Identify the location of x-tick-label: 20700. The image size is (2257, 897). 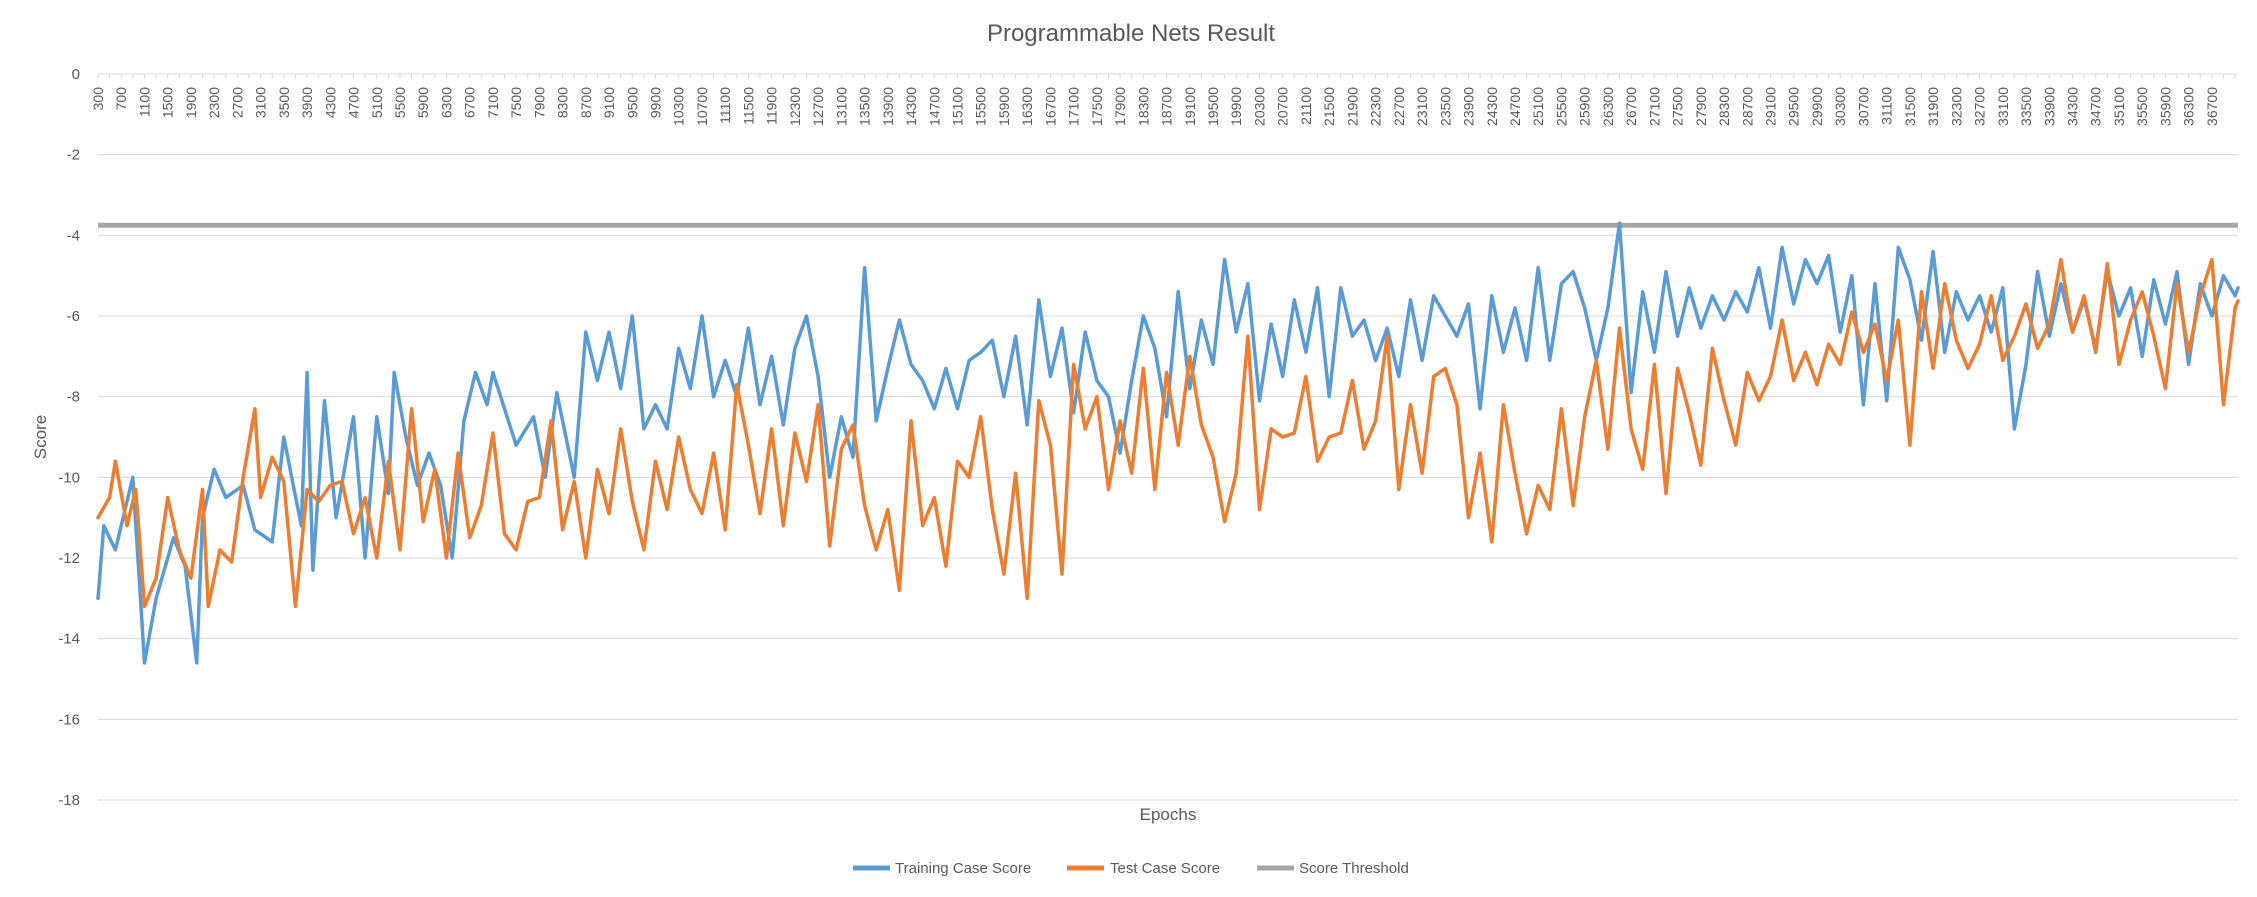
(1283, 106).